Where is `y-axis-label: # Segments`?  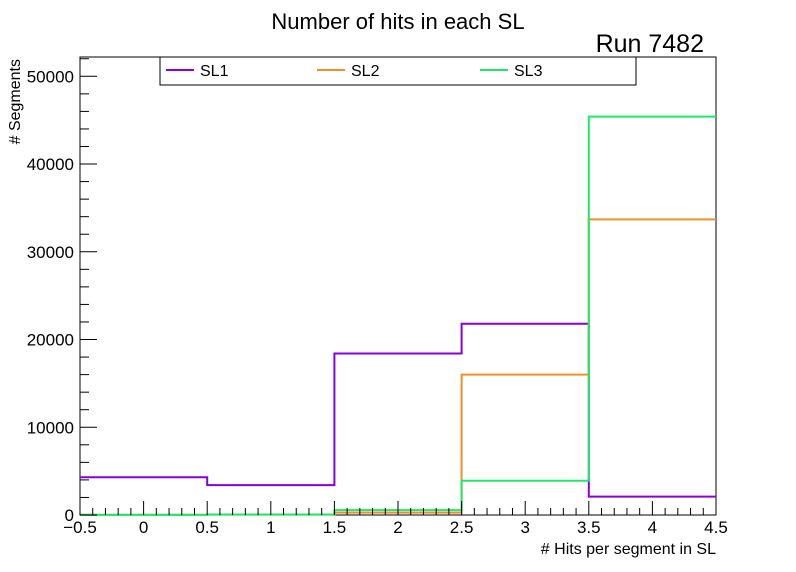
y-axis-label: # Segments is located at coordinates (15, 101).